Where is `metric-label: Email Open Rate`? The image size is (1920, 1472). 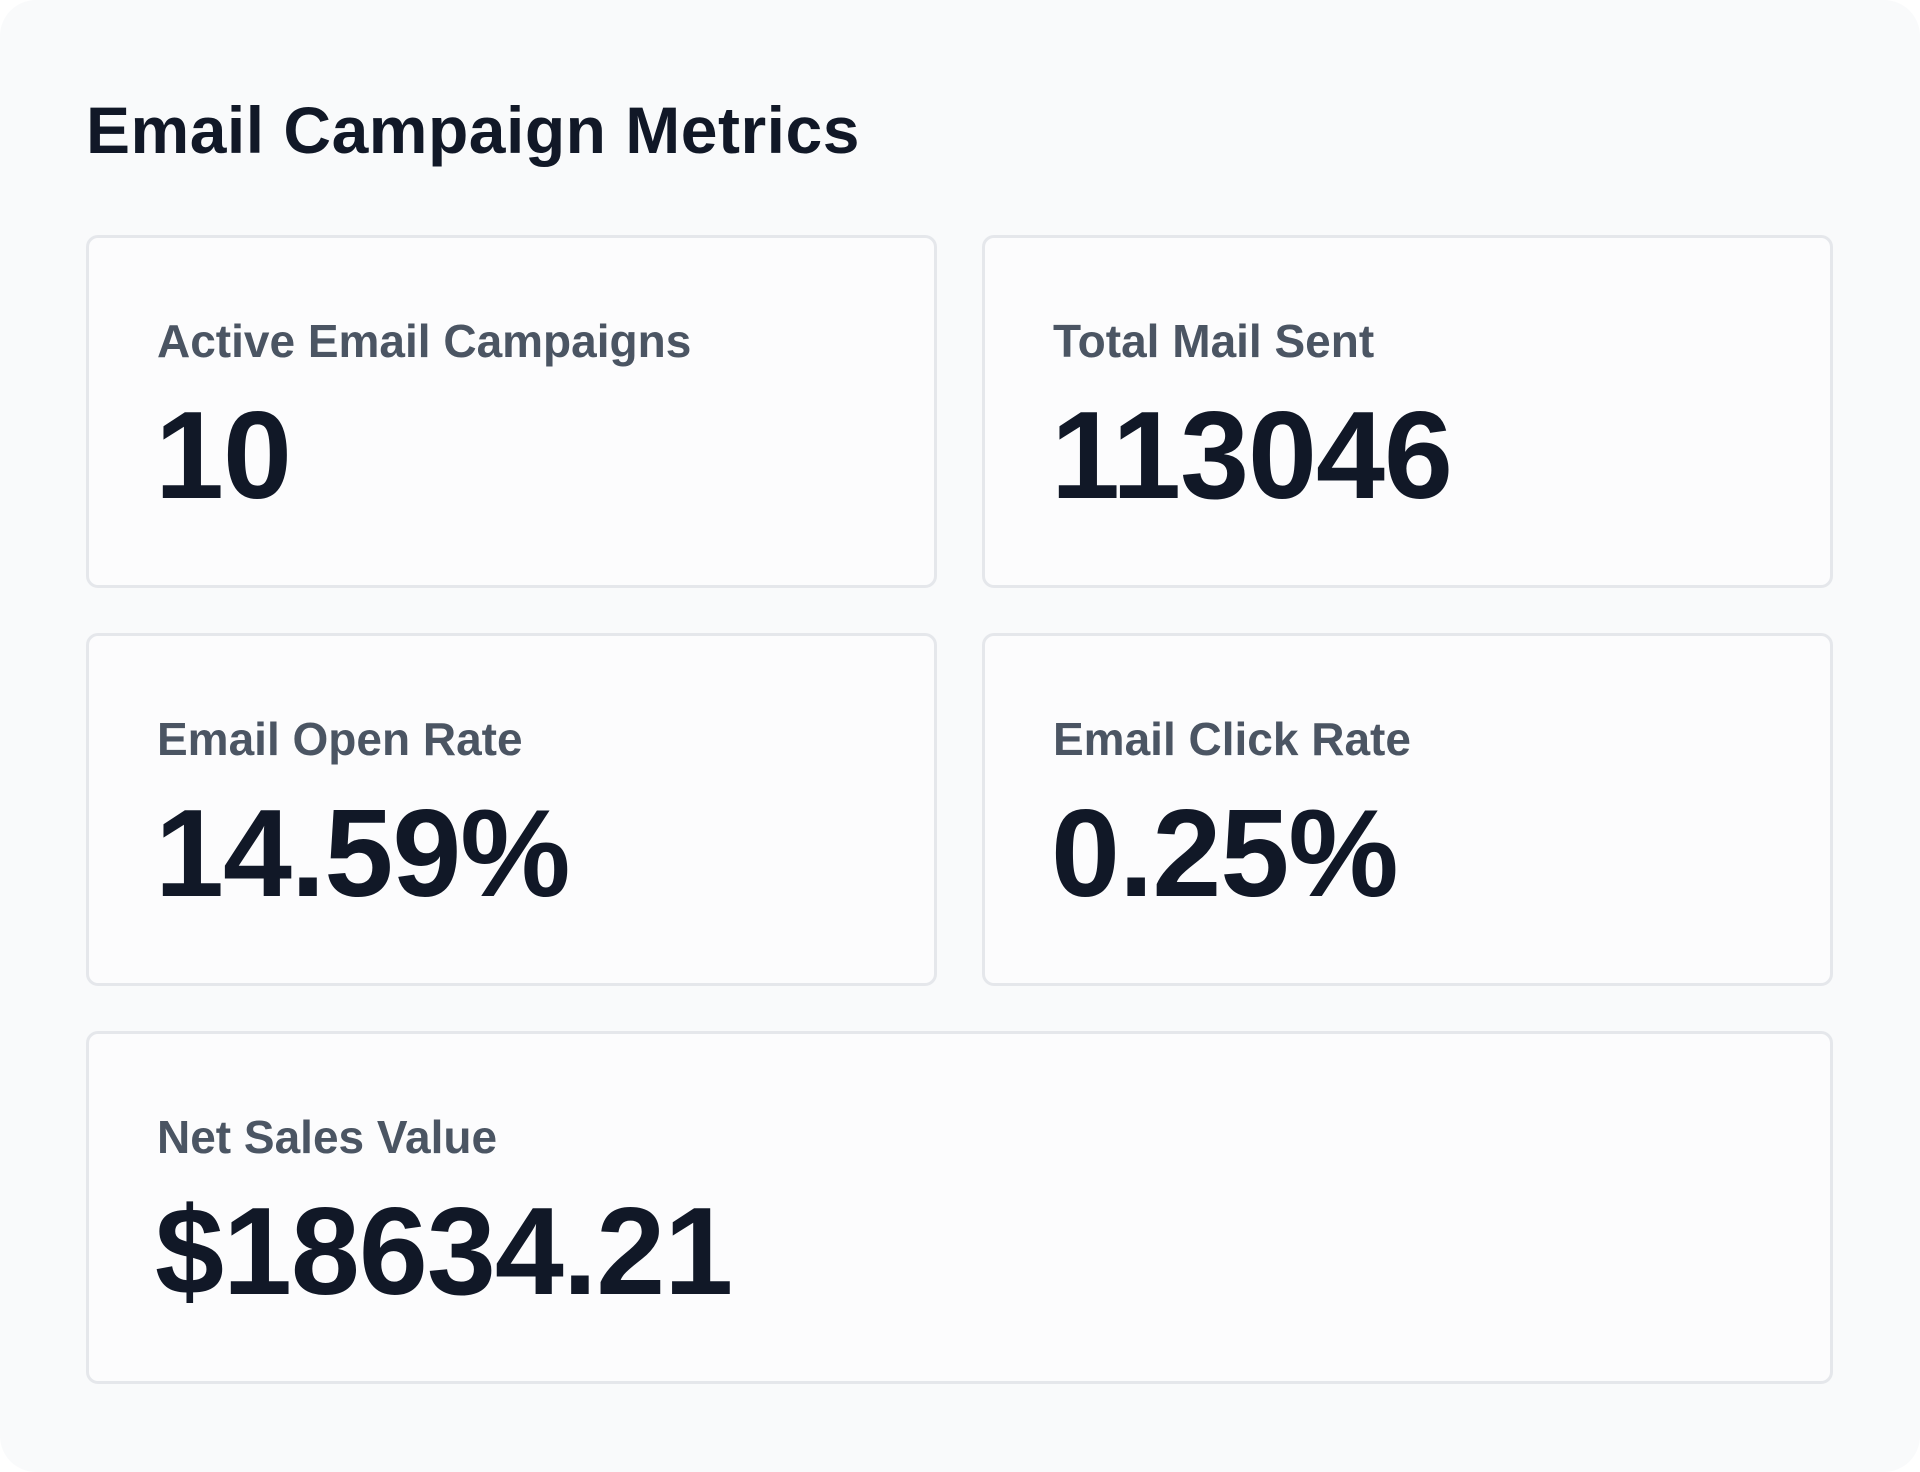 metric-label: Email Open Rate is located at coordinates (340, 739).